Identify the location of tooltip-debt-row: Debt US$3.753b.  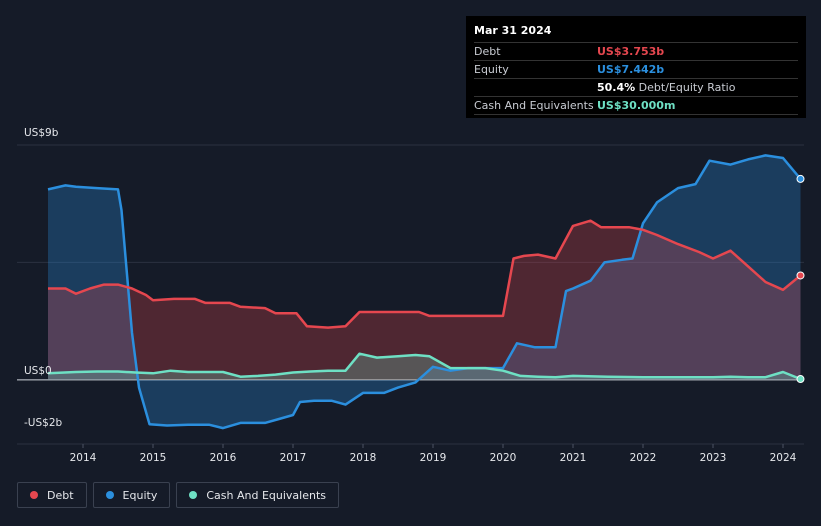
(636, 52).